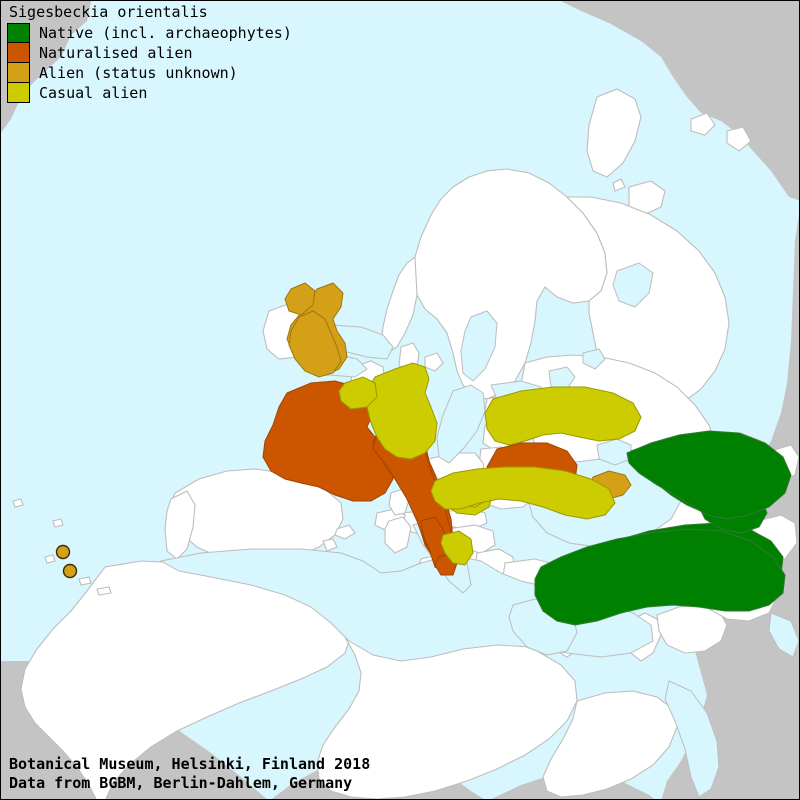 The height and width of the screenshot is (800, 800). Describe the element at coordinates (66, 561) in the screenshot. I see `point-occurrence-layer` at that location.